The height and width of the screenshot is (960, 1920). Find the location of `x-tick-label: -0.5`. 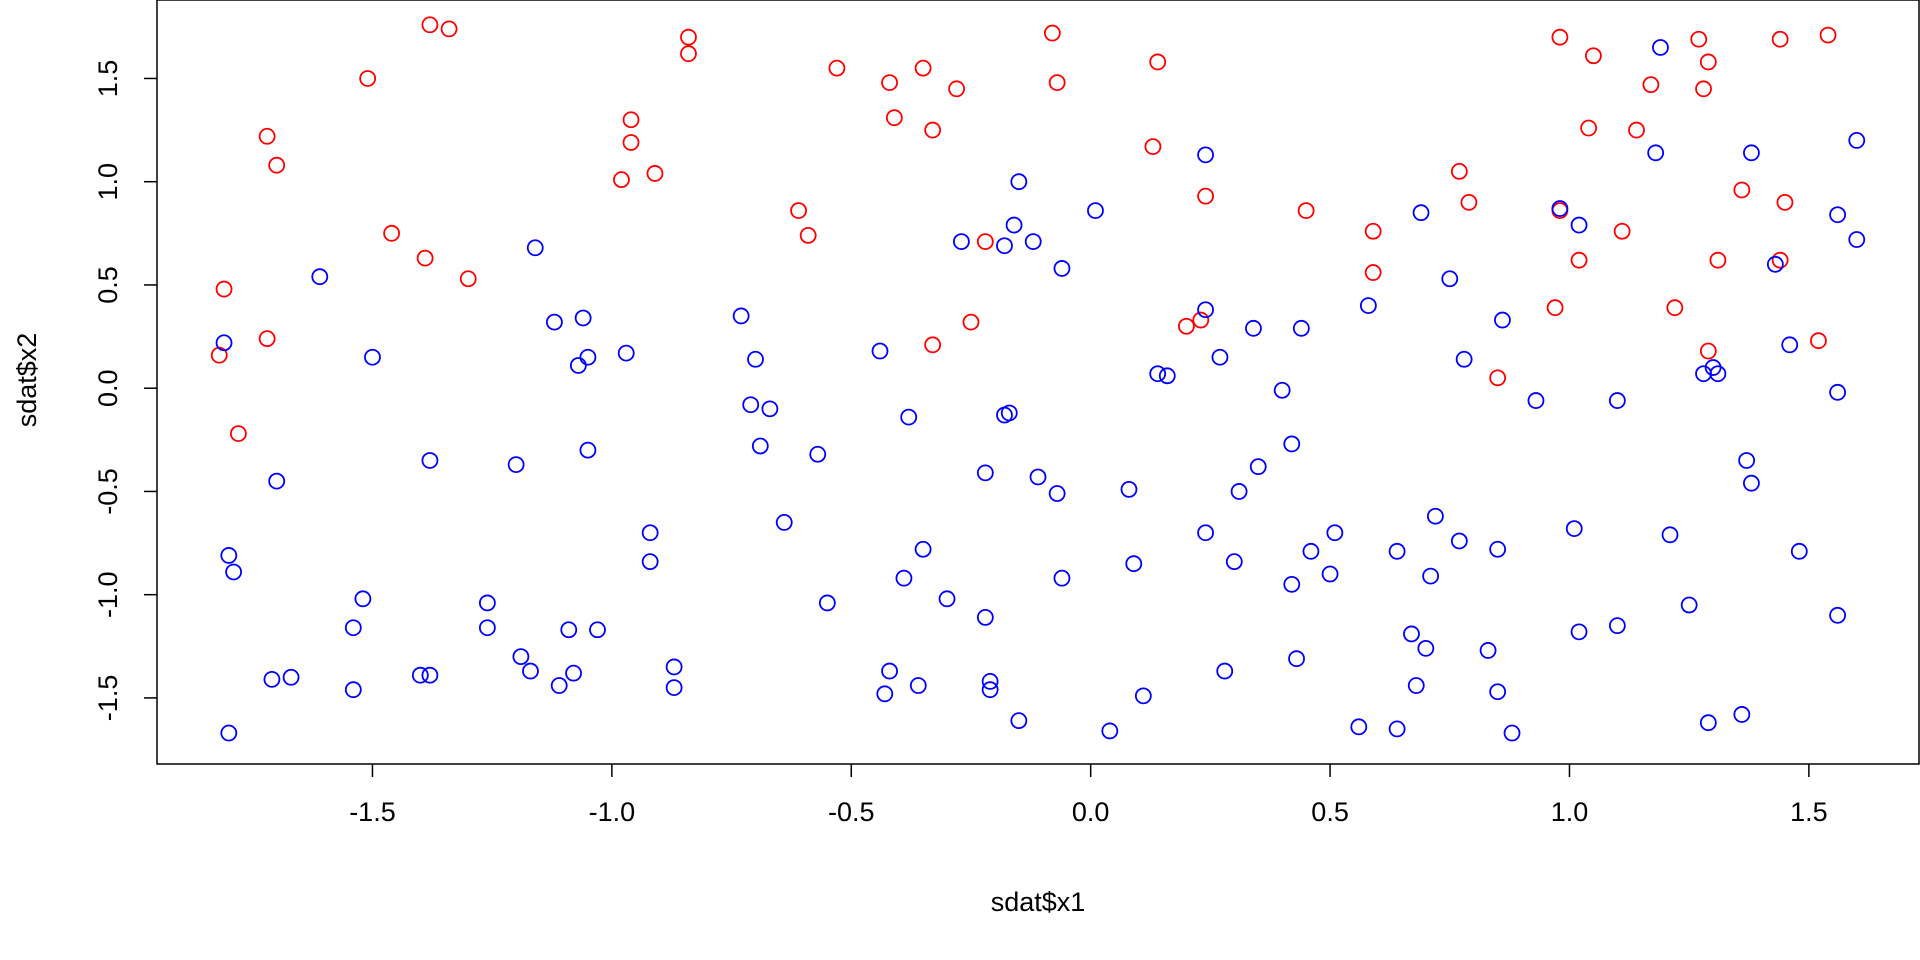

x-tick-label: -0.5 is located at coordinates (851, 812).